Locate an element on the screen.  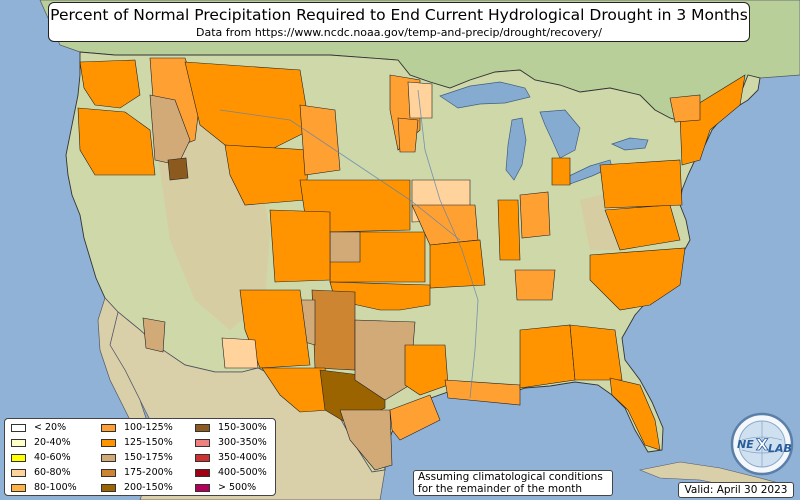
legend-label: 400-500% is located at coordinates (242, 472).